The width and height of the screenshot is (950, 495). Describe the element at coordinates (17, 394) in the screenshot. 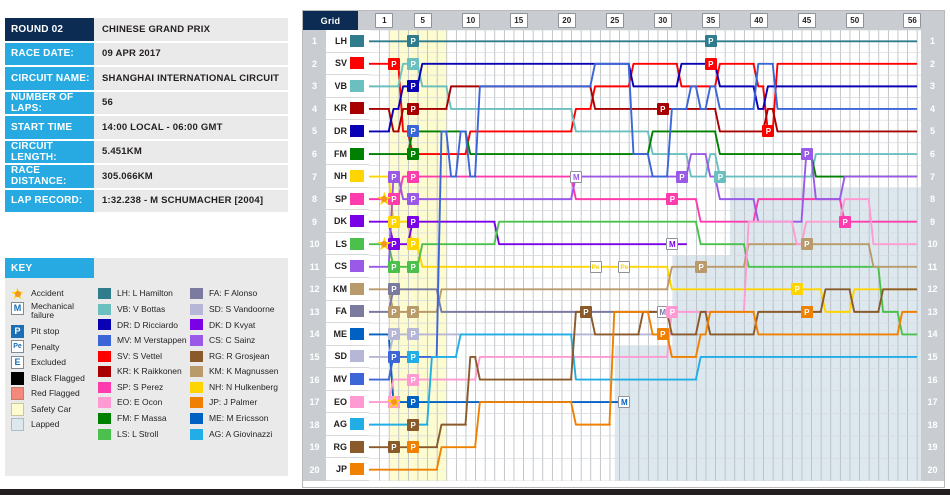

I see `red-flag-icon` at that location.